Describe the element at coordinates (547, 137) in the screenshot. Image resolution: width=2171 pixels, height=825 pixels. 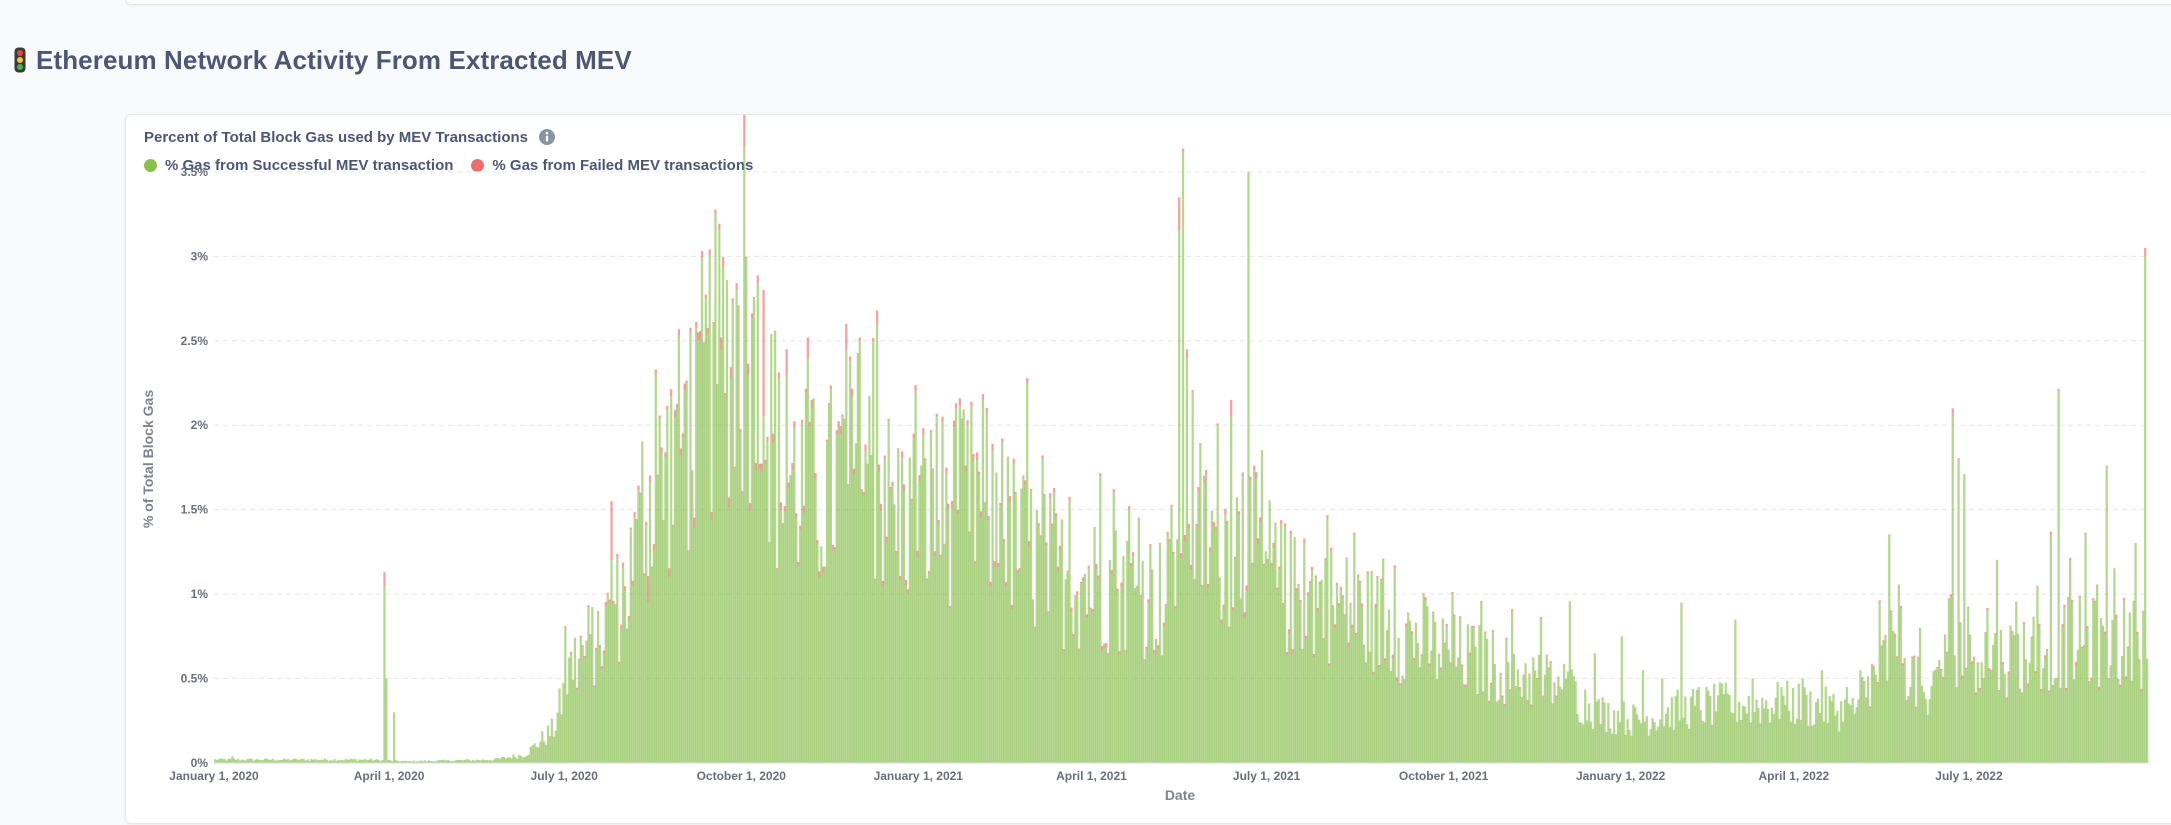
I see `info-icon` at that location.